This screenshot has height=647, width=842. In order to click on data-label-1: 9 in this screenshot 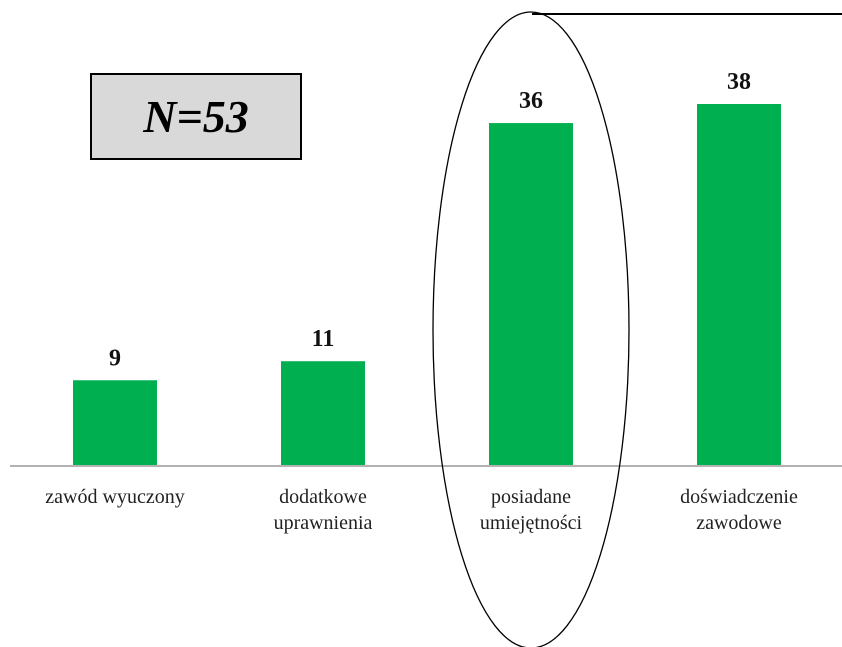, I will do `click(115, 358)`.